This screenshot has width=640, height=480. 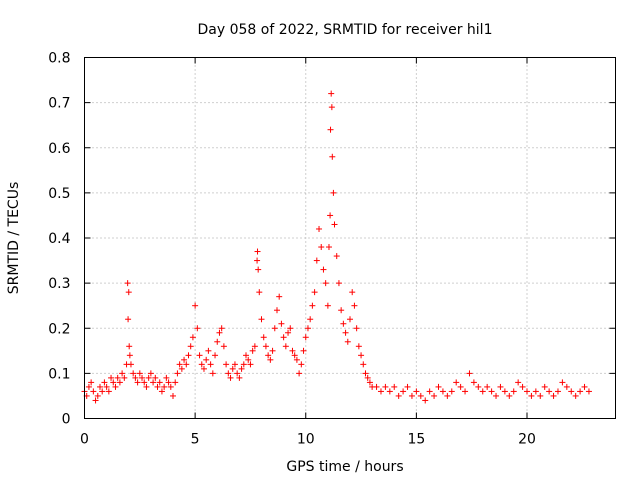 What do you see at coordinates (306, 440) in the screenshot?
I see `x-tick-label: 10` at bounding box center [306, 440].